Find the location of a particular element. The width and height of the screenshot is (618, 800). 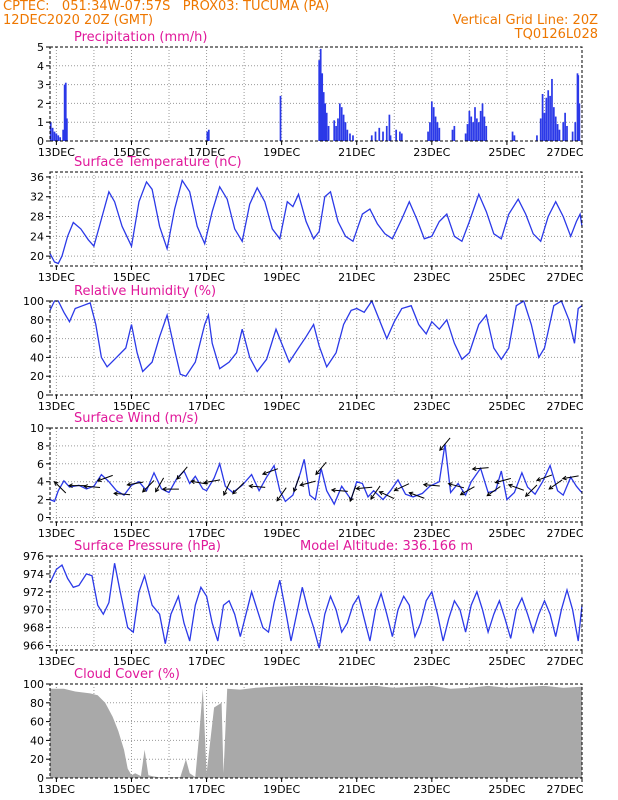

wind-xtick-label: 27DEC is located at coordinates (564, 533).